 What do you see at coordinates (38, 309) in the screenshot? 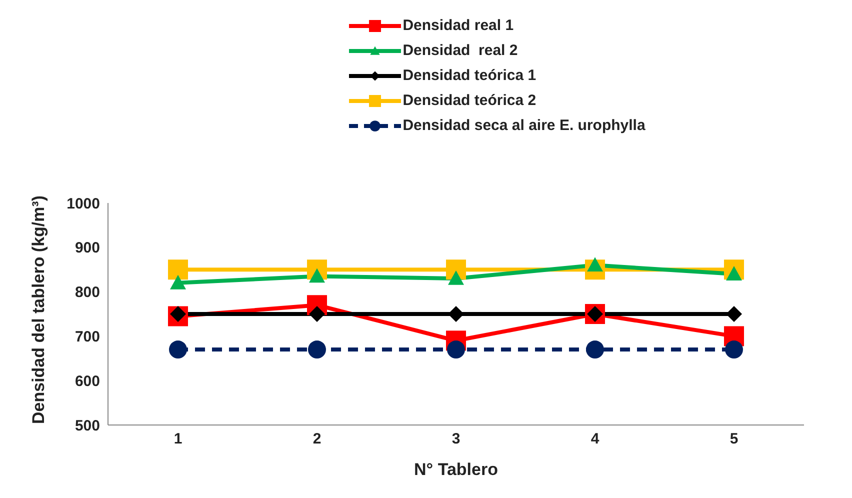
I see `y-axis-title: Densidad del tablero (kg/m³)` at bounding box center [38, 309].